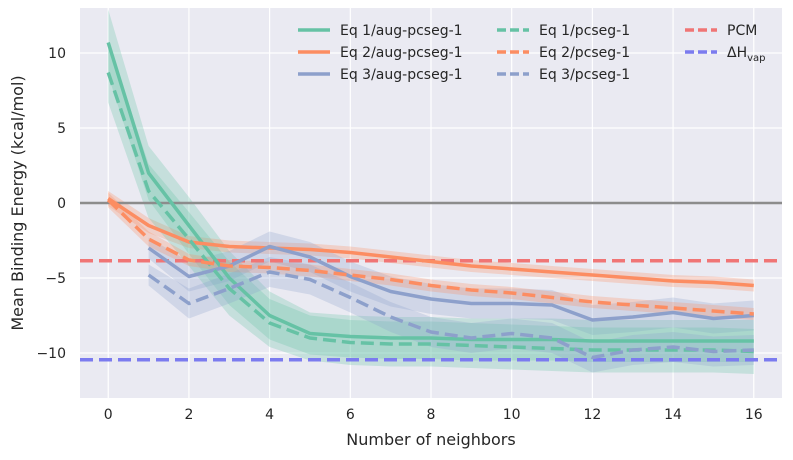 This screenshot has width=793, height=460. Describe the element at coordinates (430, 439) in the screenshot. I see `x-axis-label: Number of neighbors` at that location.